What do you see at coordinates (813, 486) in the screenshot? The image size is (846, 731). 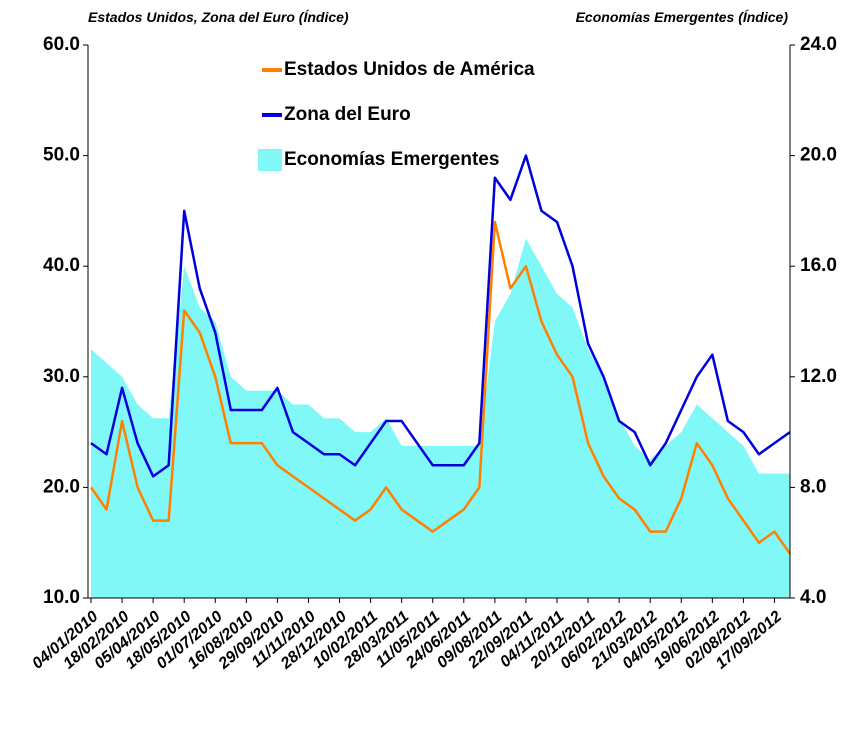 I see `y2-tick-label: 8.0` at bounding box center [813, 486].